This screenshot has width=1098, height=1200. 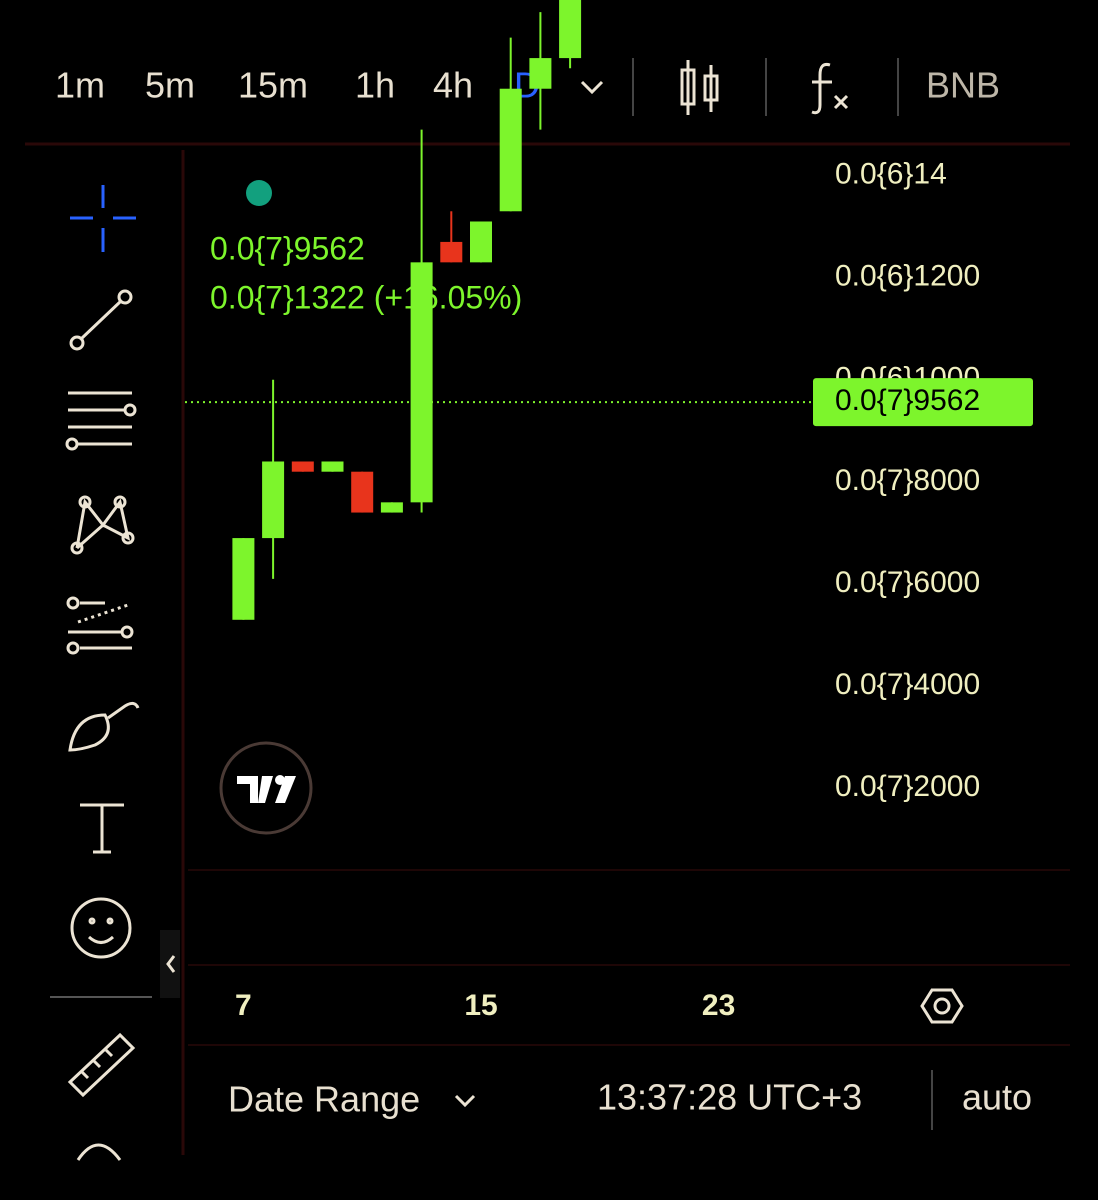 What do you see at coordinates (103, 218) in the screenshot?
I see `crosshair-tool` at bounding box center [103, 218].